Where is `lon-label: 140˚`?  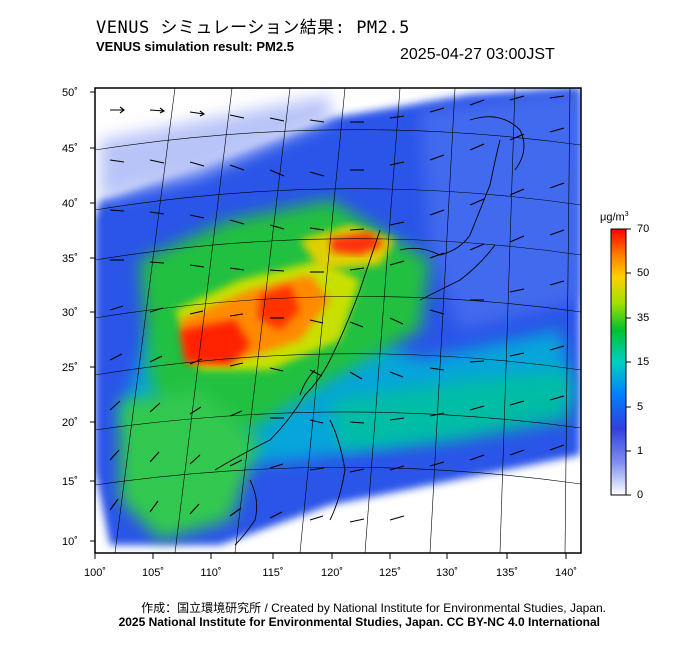 lon-label: 140˚ is located at coordinates (566, 573).